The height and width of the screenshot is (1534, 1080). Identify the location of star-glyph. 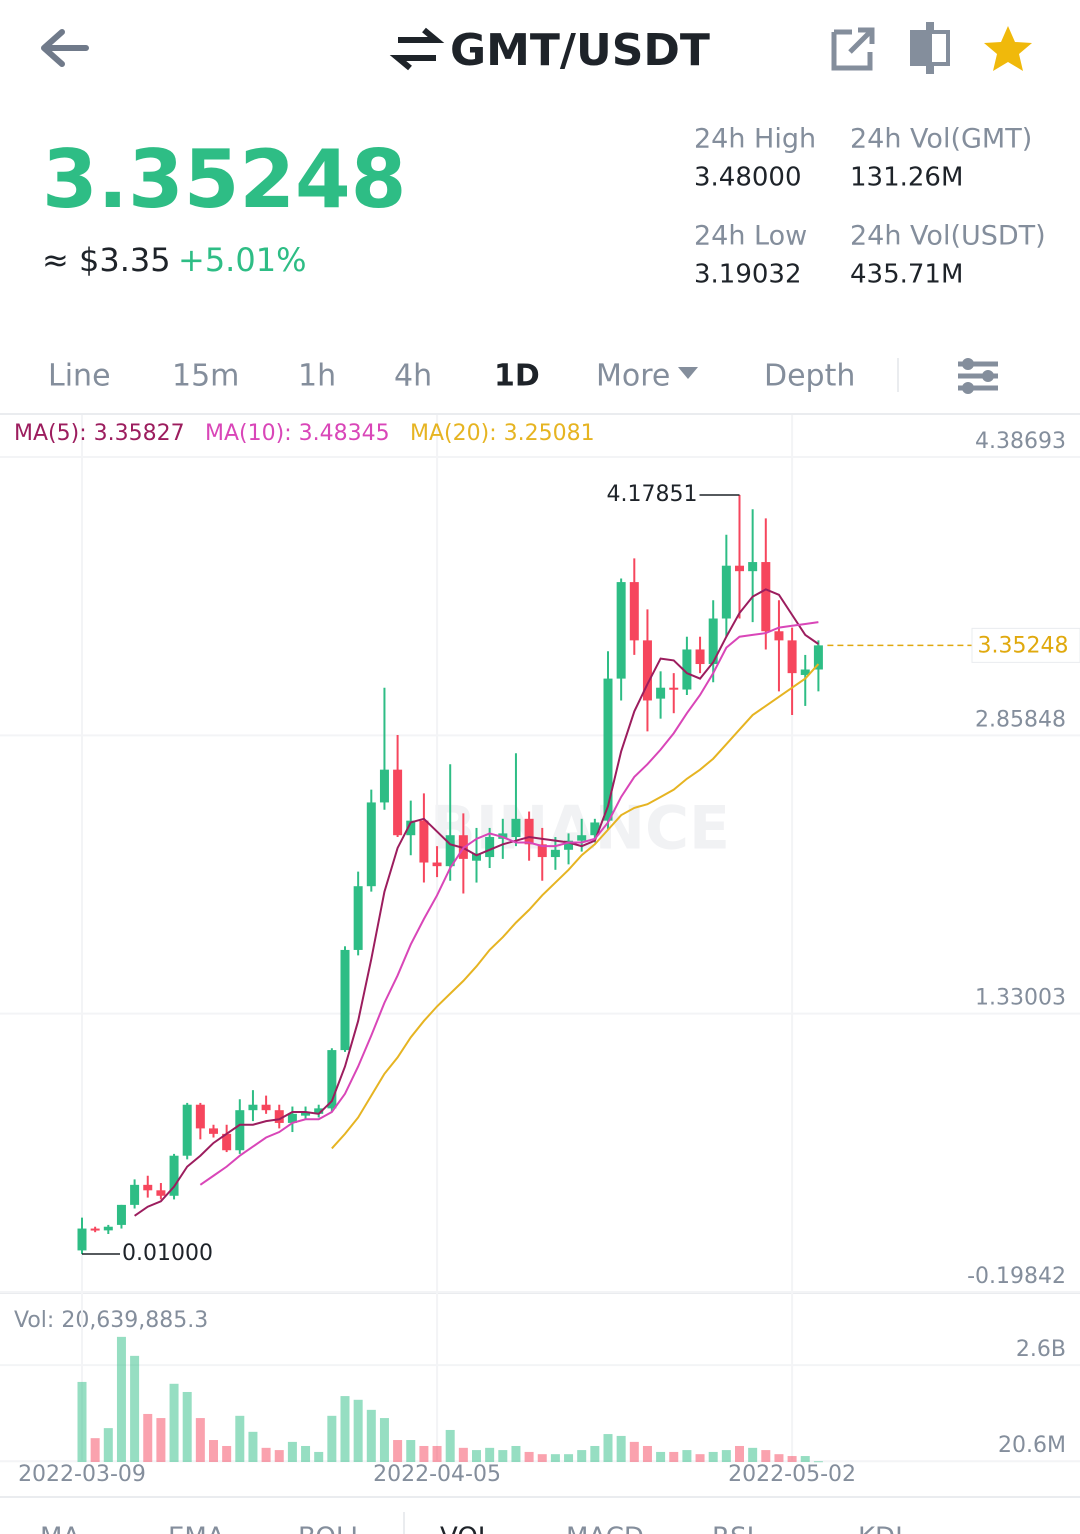
(1008, 48).